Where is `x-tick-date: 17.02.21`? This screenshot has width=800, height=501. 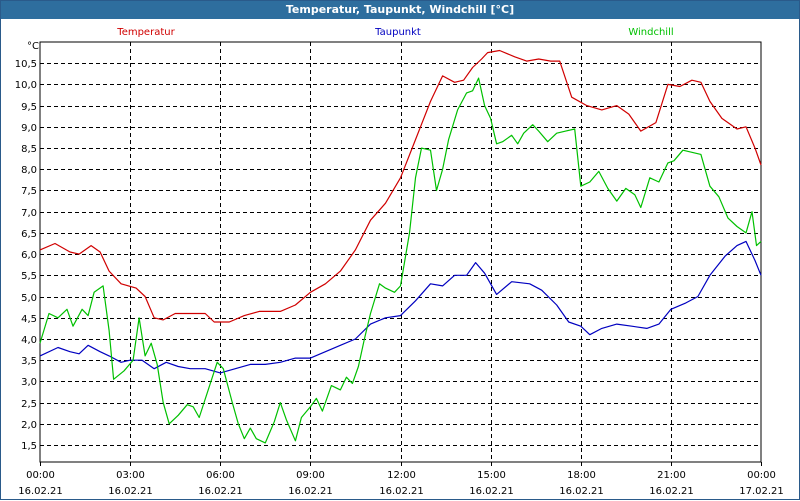
x-tick-date: 17.02.21 is located at coordinates (761, 491).